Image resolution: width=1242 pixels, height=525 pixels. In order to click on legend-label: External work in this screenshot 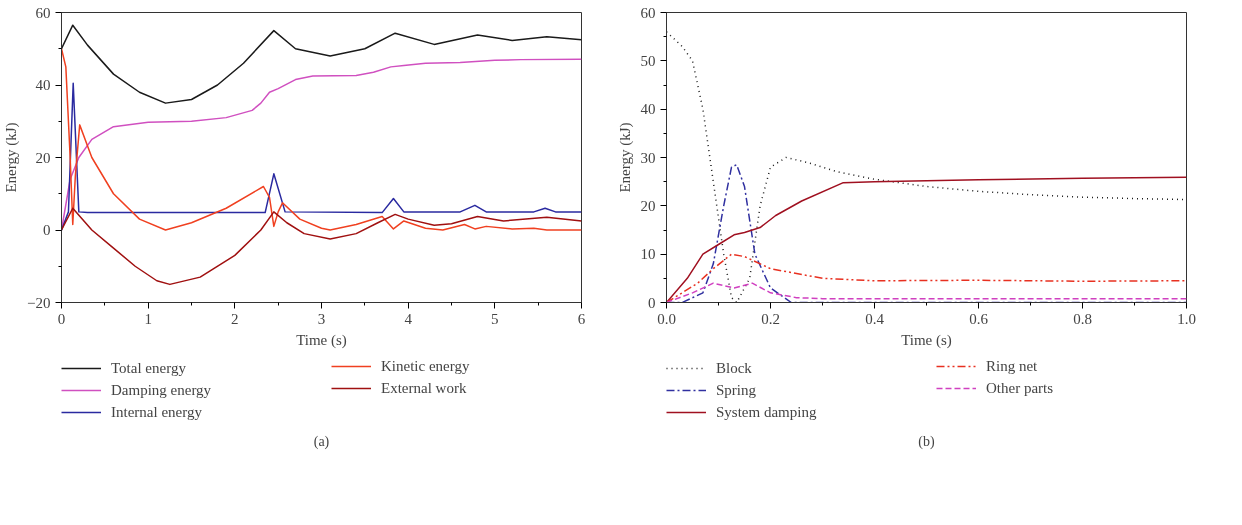, I will do `click(424, 388)`.